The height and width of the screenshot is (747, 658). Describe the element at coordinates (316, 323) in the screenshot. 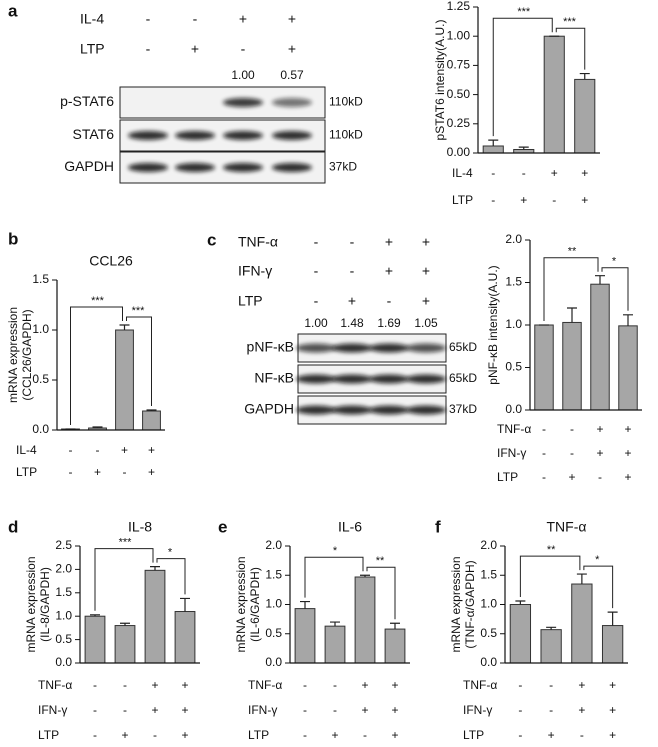

I see `quantification: 1.00` at that location.